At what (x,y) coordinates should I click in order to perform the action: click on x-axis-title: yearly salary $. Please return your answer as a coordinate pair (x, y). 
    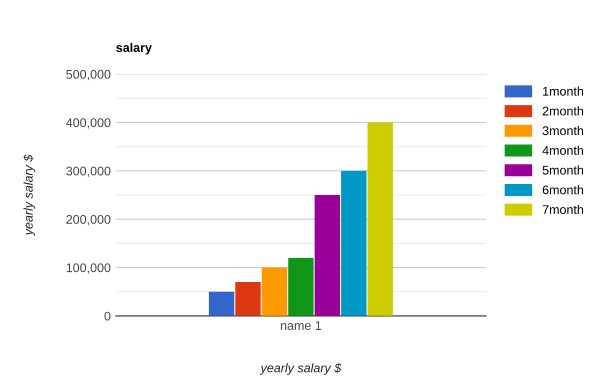
    Looking at the image, I should click on (301, 368).